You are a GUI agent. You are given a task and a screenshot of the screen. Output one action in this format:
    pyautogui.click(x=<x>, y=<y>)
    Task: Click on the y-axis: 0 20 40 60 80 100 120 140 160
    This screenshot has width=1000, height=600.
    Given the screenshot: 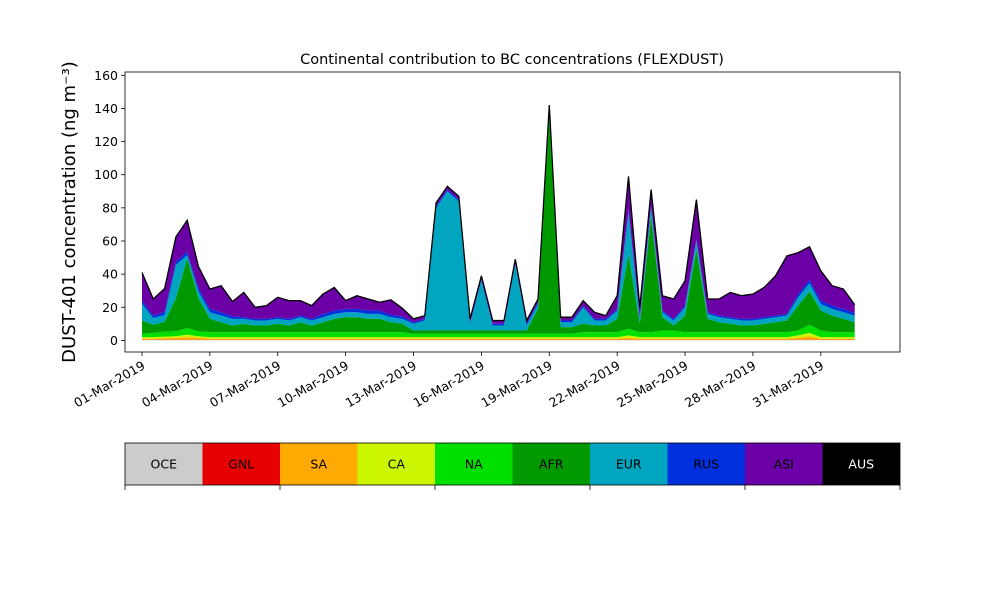 What is the action you would take?
    pyautogui.click(x=109, y=208)
    